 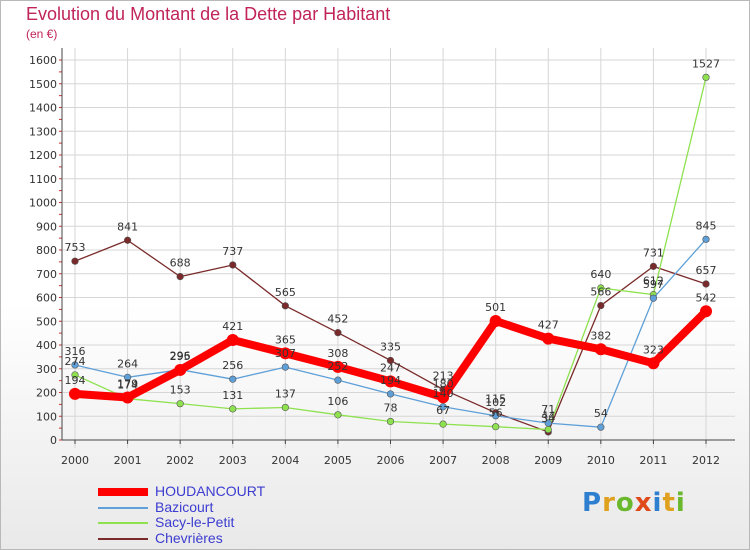 I want to click on data-label-sacy-le-petit: 274, so click(x=75, y=361).